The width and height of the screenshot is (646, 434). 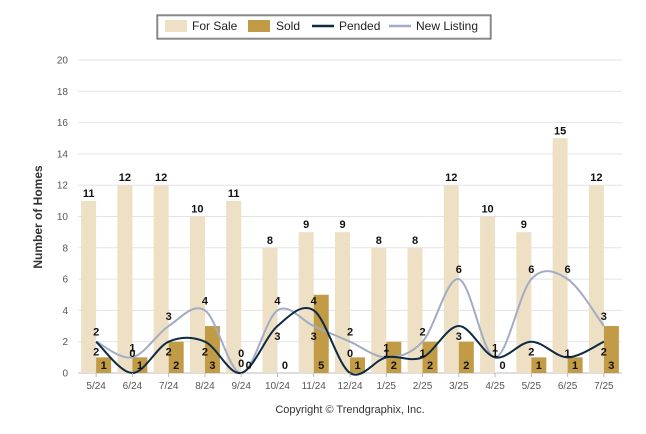 What do you see at coordinates (277, 337) in the screenshot?
I see `label-pended: 3` at bounding box center [277, 337].